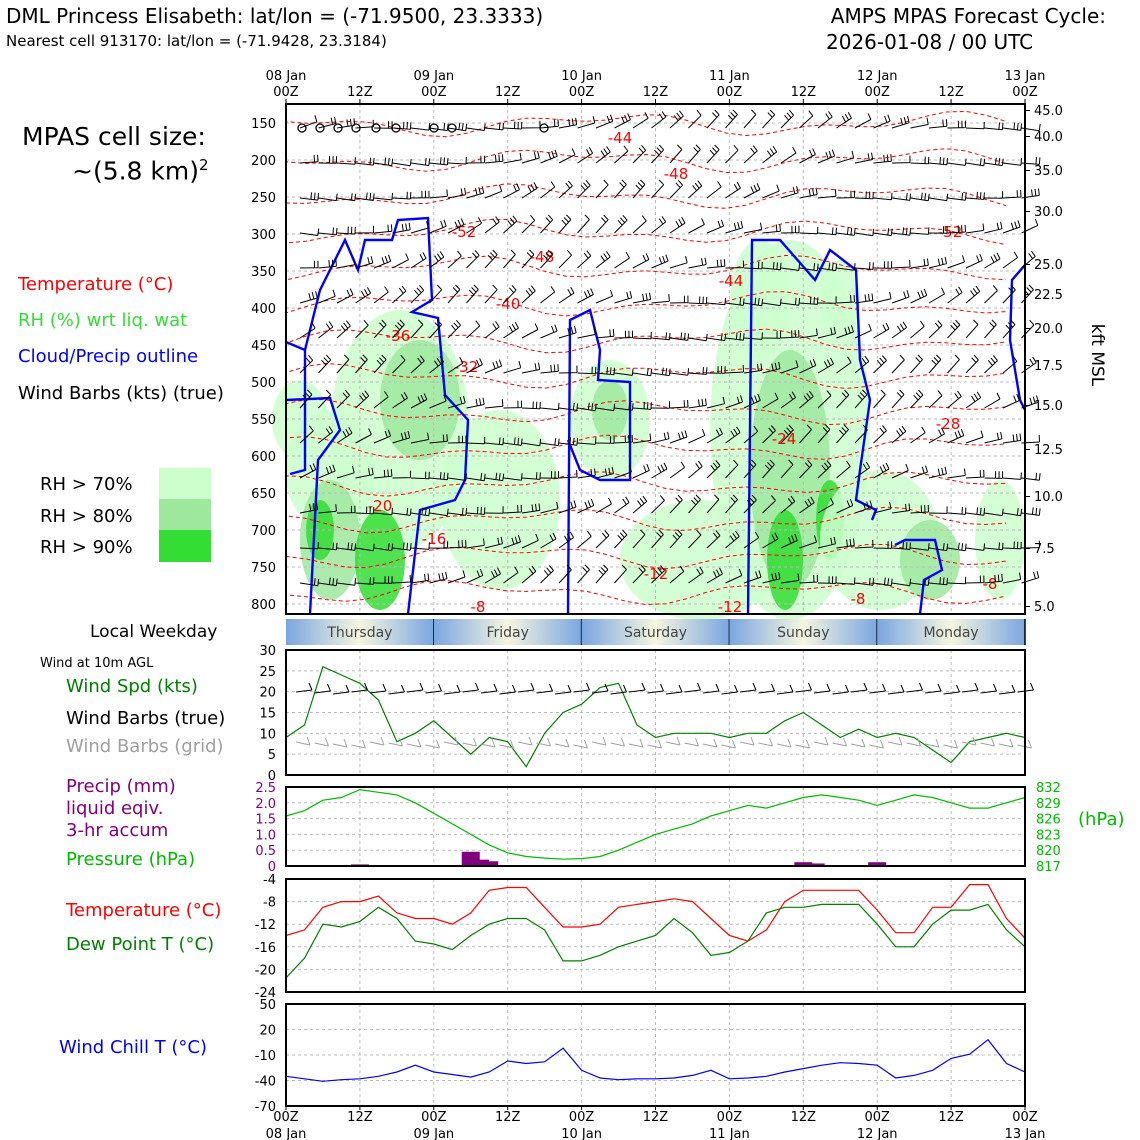  I want to click on panel-ytick: -70, so click(265, 1107).